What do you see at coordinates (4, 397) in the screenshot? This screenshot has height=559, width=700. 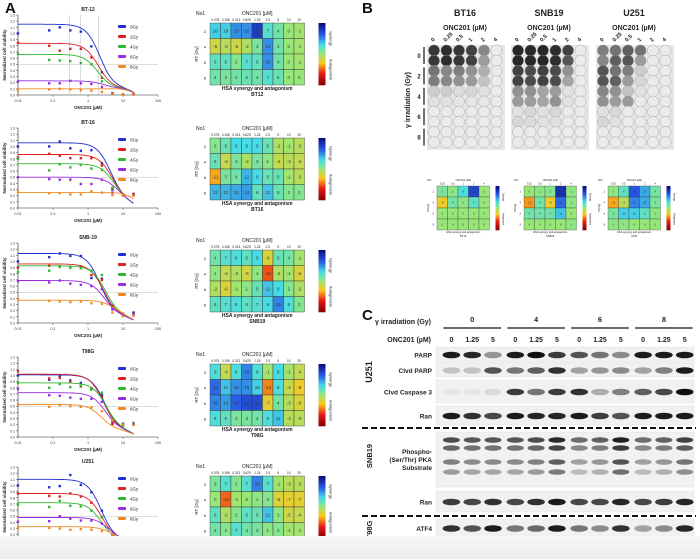 I see `y-axis-label: Normalized cell viability` at bounding box center [4, 397].